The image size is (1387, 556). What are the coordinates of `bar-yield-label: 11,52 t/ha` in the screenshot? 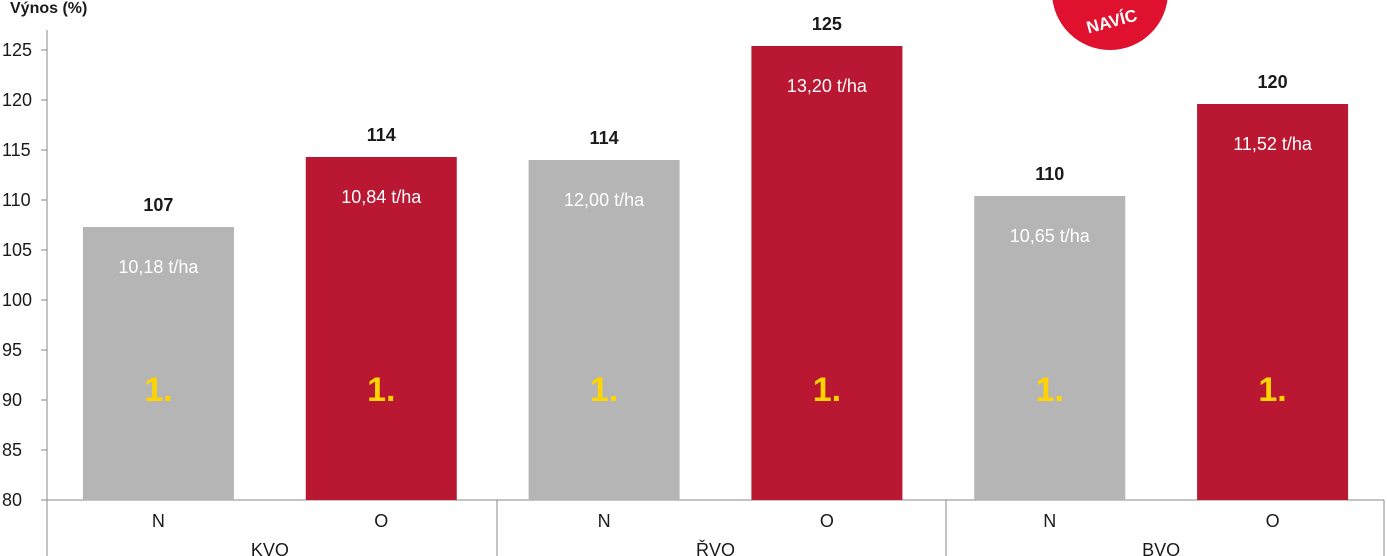 It's located at (1273, 144).